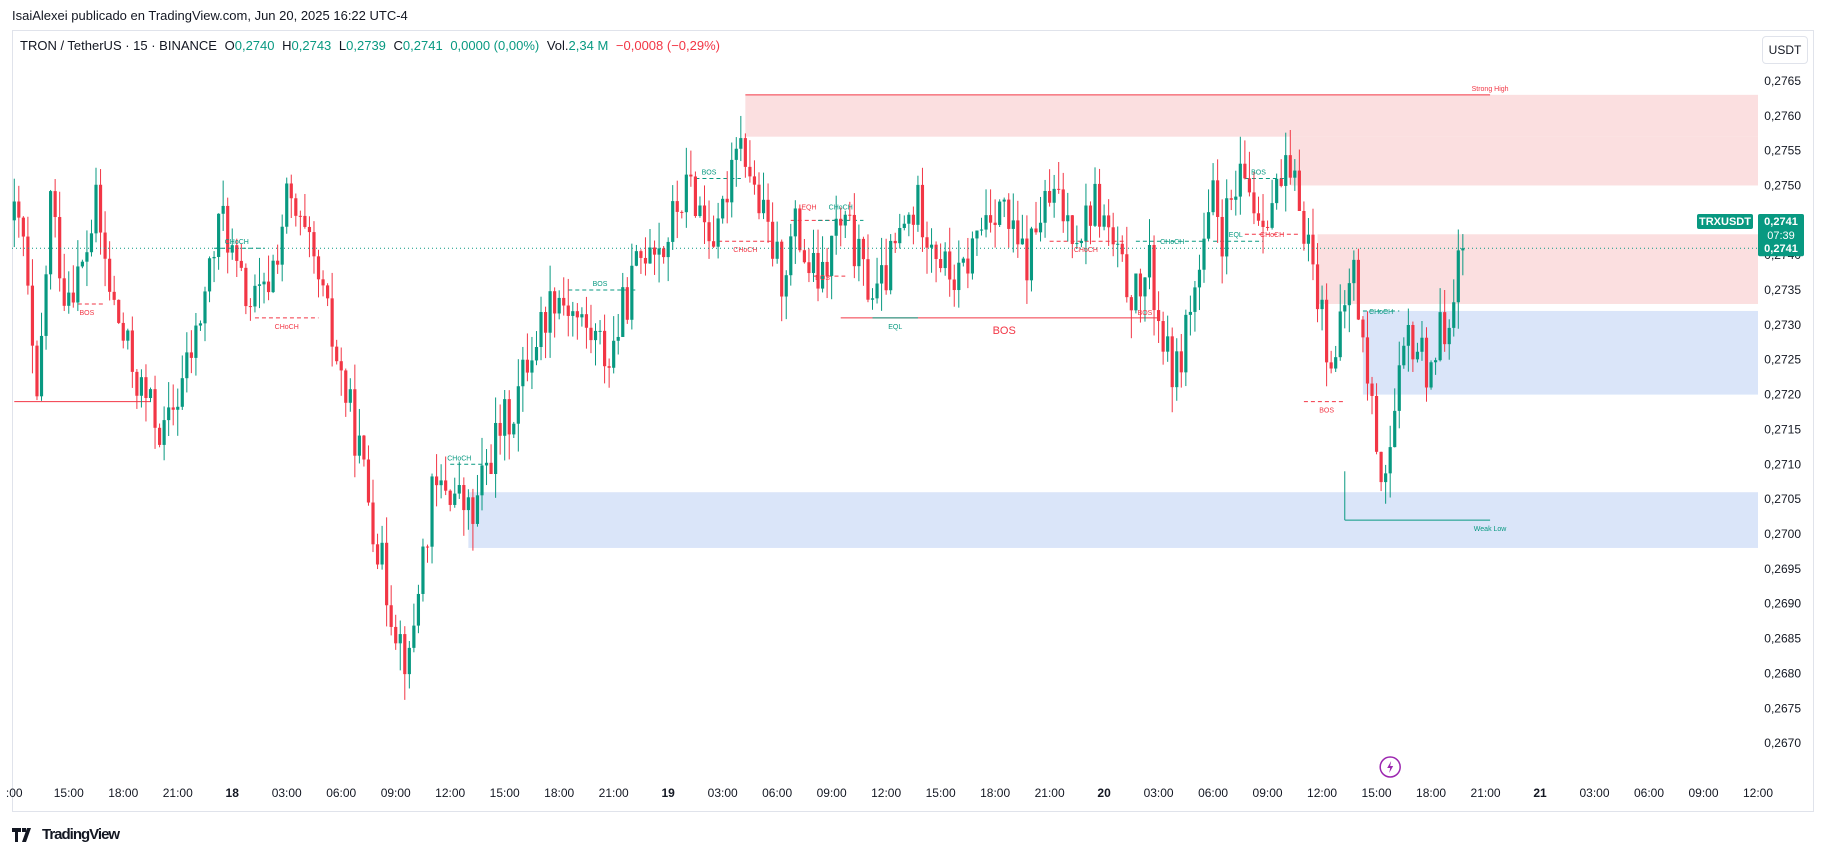 The image size is (1826, 853). I want to click on symbol-price-tag, so click(1725, 221).